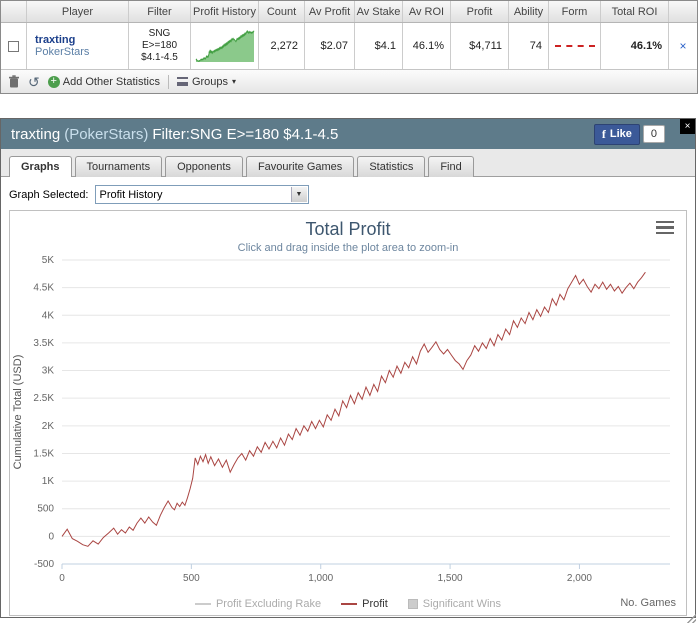 The height and width of the screenshot is (625, 698). What do you see at coordinates (210, 81) in the screenshot?
I see `groups-label: Groups` at bounding box center [210, 81].